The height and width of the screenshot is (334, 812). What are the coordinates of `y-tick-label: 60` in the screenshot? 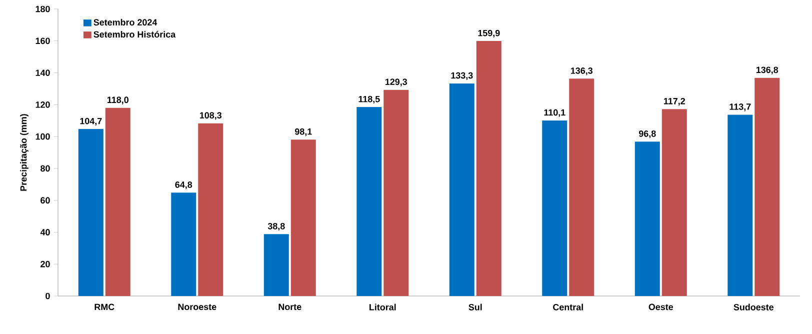 It's located at (45, 200).